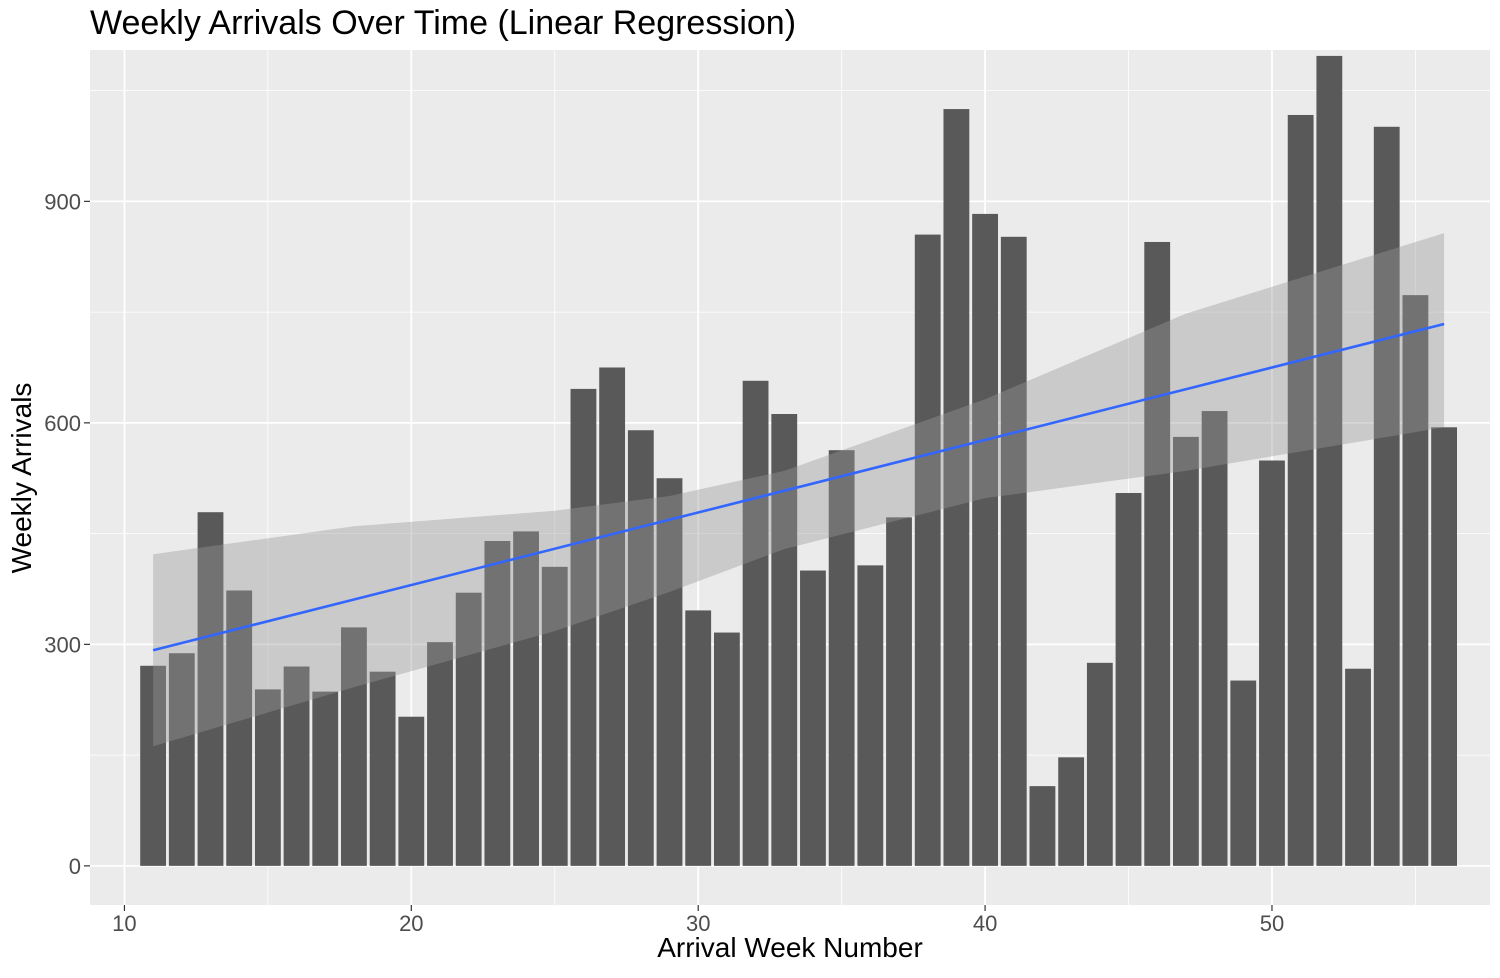  I want to click on y-axis-label-container: Weekly Arrivals, so click(22, 477).